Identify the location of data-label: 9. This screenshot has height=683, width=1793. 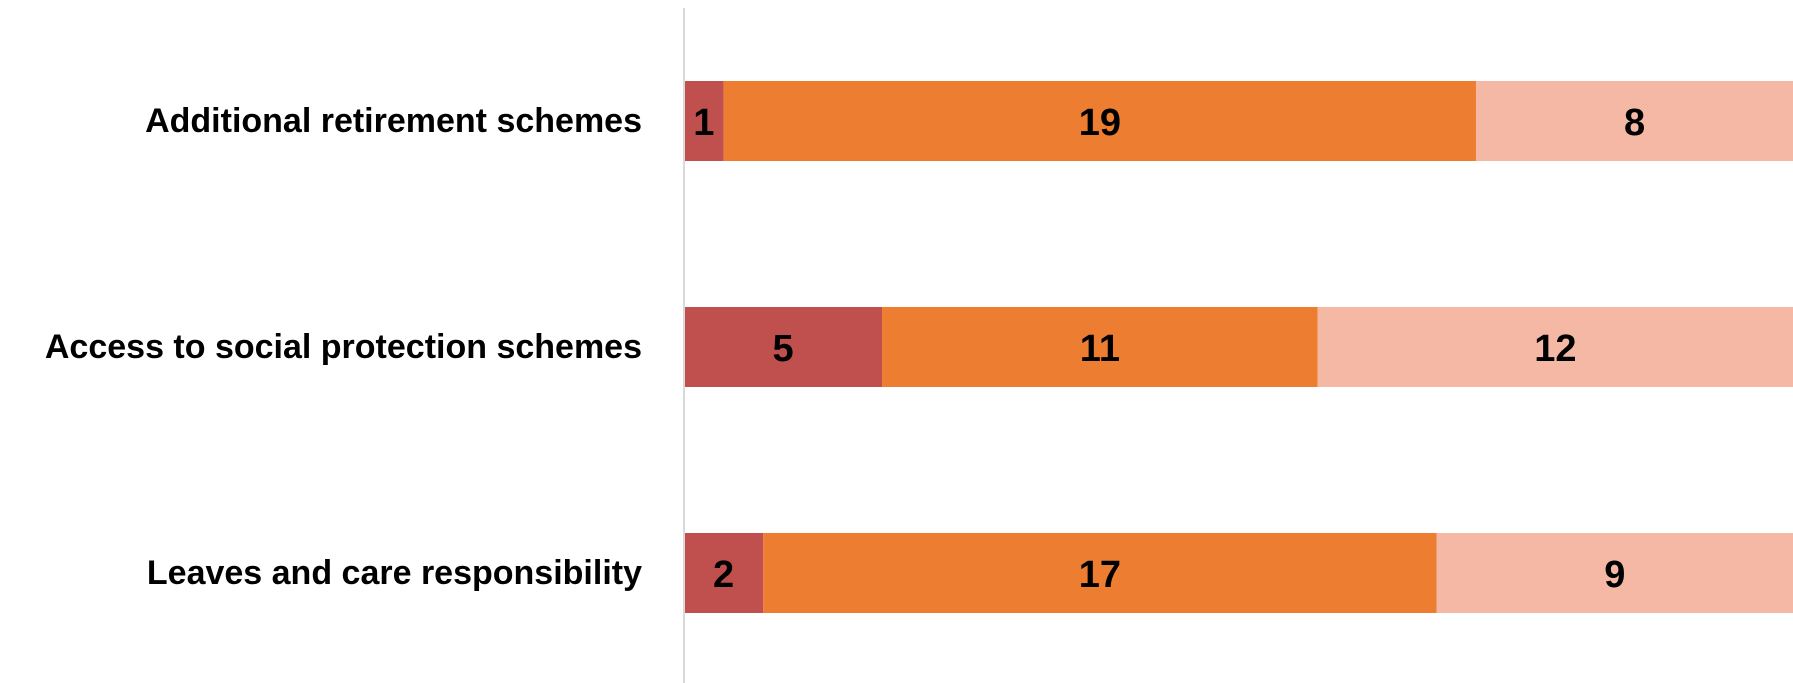
(1614, 575).